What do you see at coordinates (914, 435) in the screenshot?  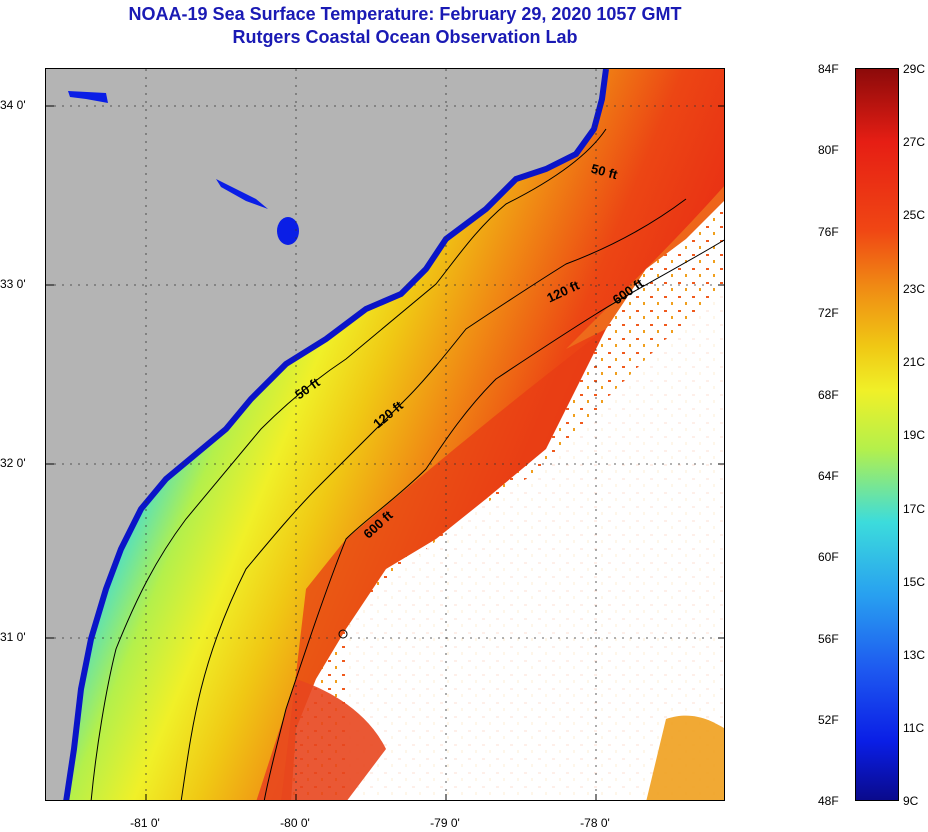 I see `colorbar-c-19: 19C` at bounding box center [914, 435].